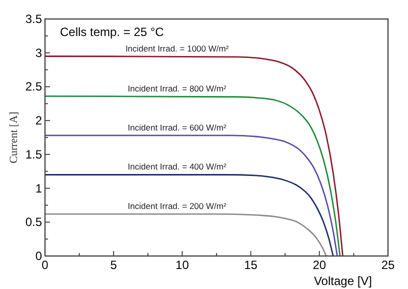 This screenshot has width=408, height=289. What do you see at coordinates (38, 53) in the screenshot?
I see `y-tick-label: 3` at bounding box center [38, 53].